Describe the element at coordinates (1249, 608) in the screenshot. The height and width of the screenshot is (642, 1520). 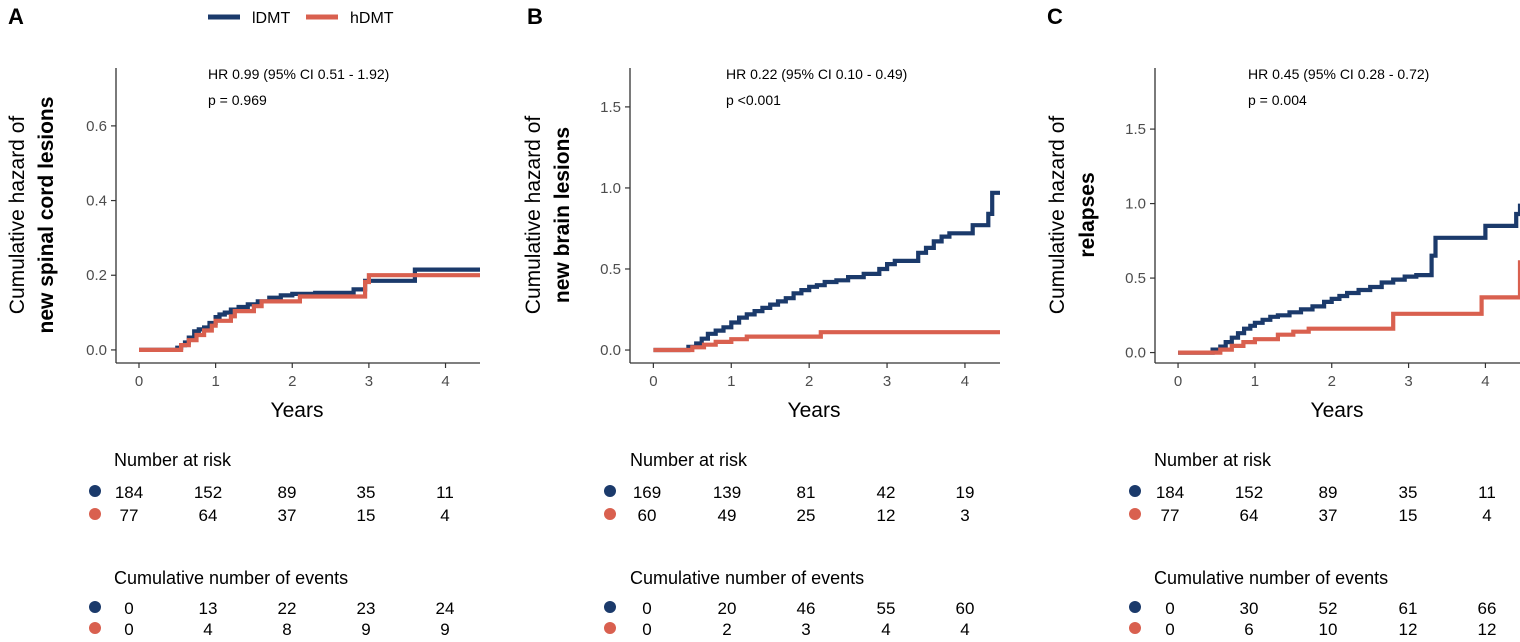
I see `events-cell: 30` at that location.